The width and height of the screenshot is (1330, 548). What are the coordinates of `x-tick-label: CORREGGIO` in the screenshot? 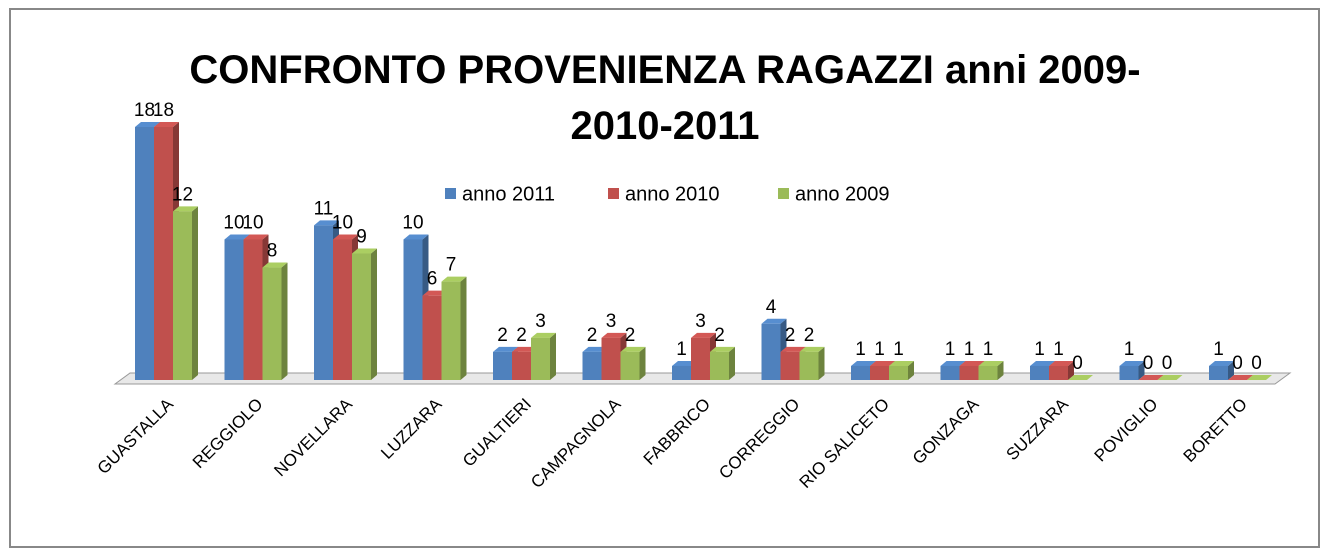 It's located at (759, 439).